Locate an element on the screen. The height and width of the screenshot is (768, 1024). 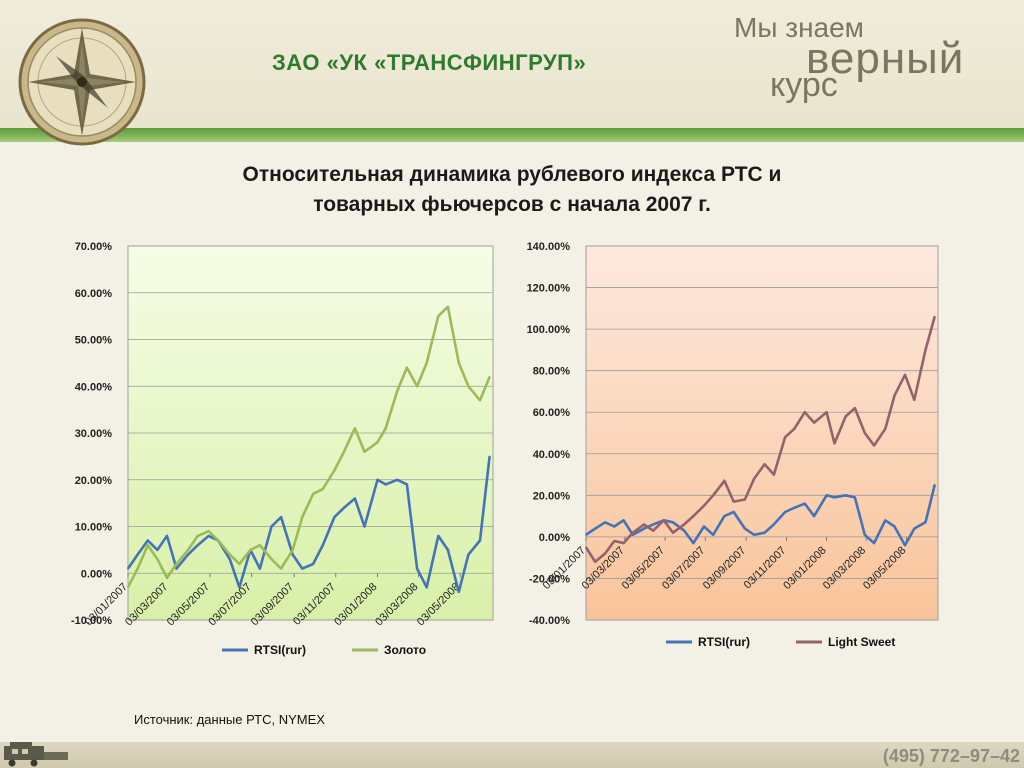
slogan: Мы знаем верный курс is located at coordinates (859, 58).